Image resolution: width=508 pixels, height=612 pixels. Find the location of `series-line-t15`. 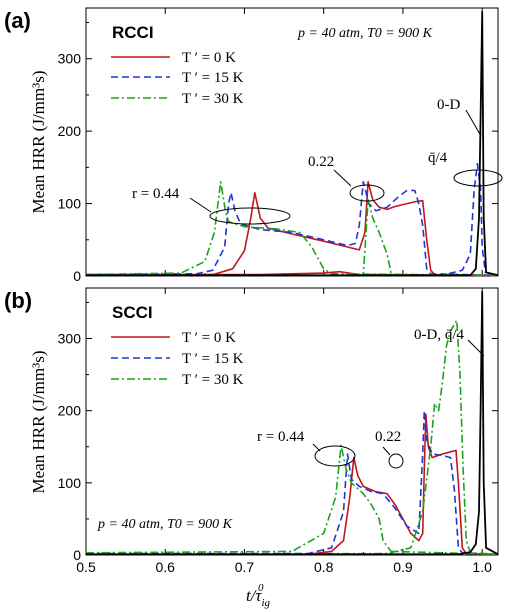

series-line-t15 is located at coordinates (292, 229).